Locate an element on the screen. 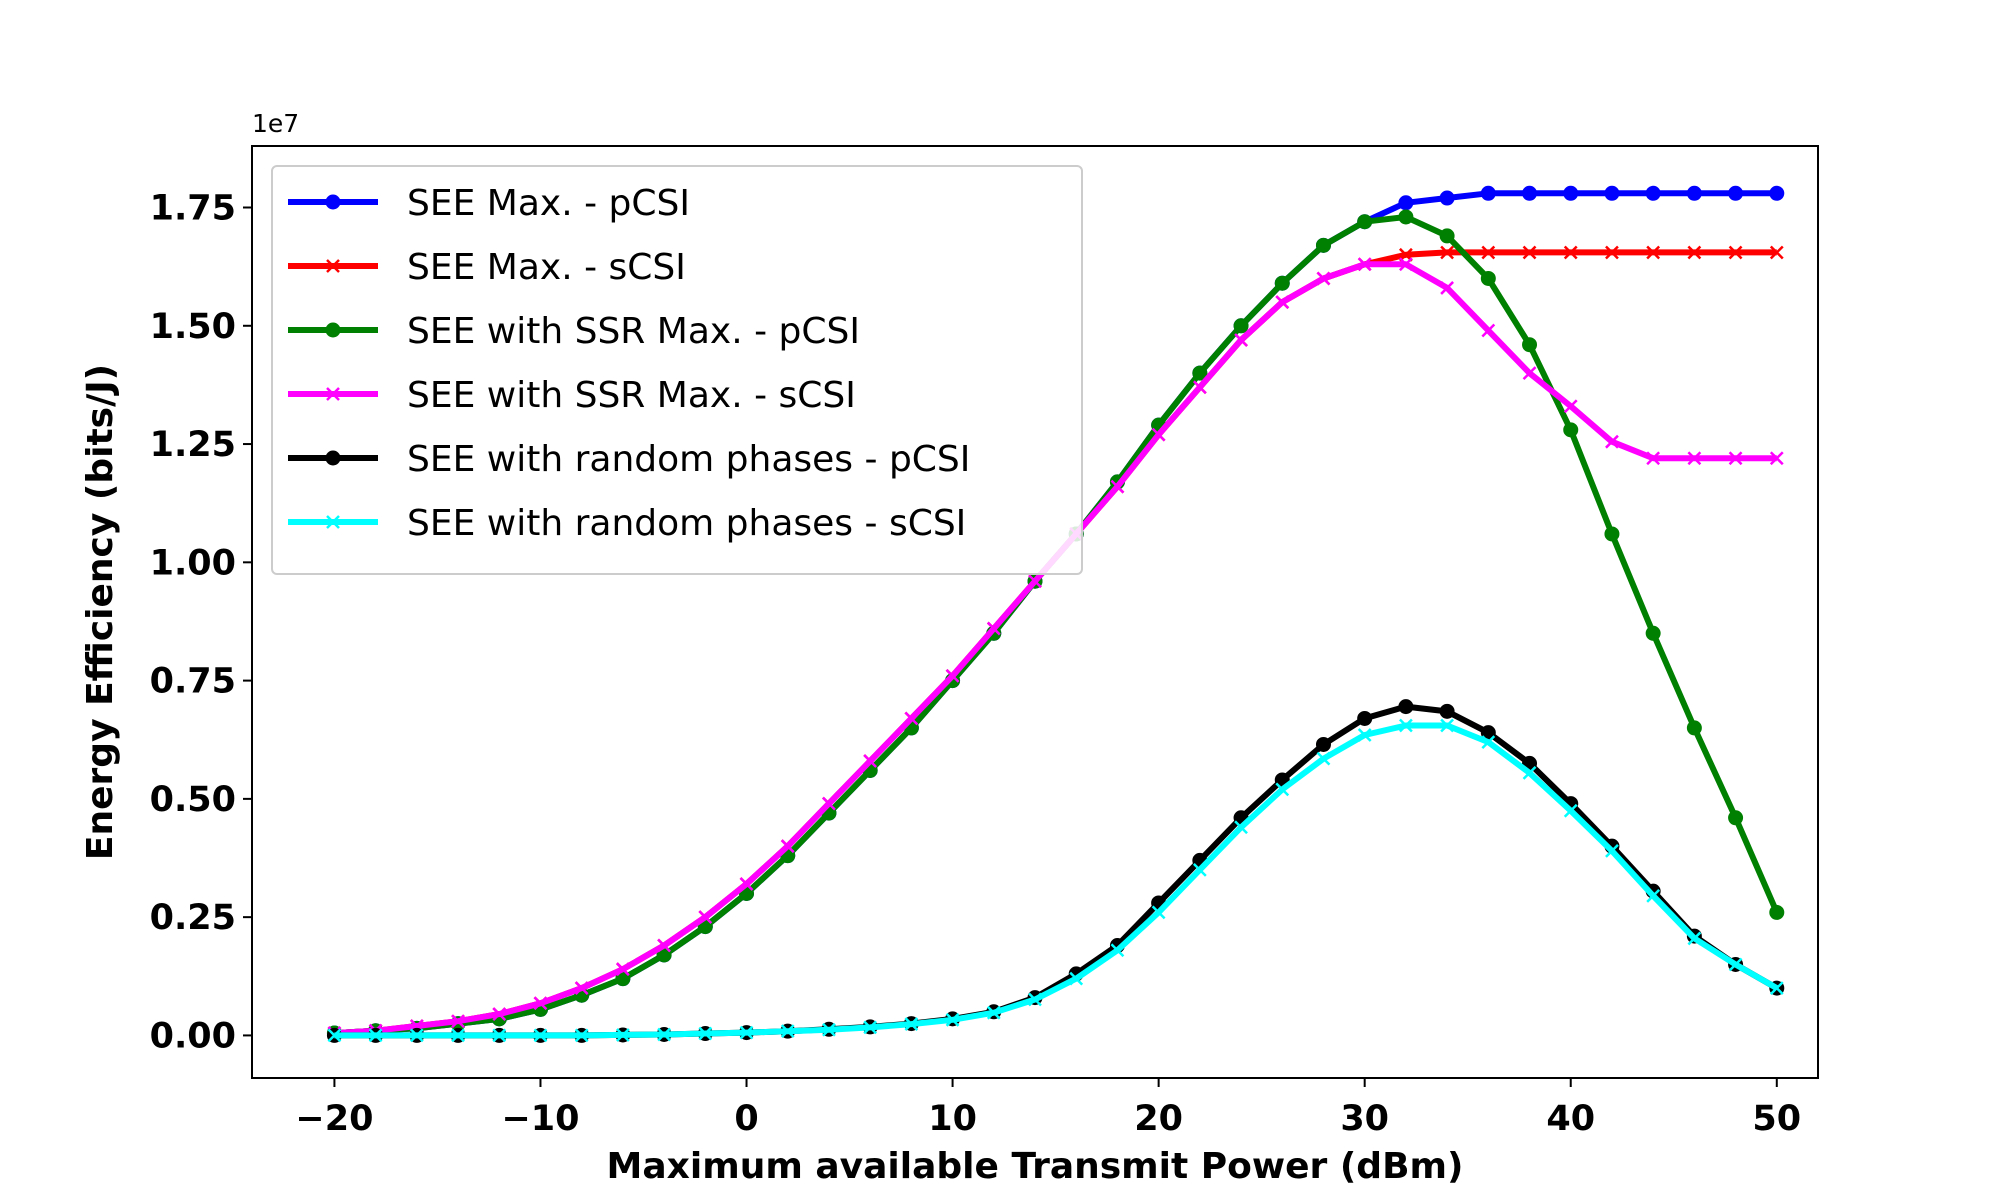 This screenshot has height=1200, width=2000. legend-item: SEE with SSR Max. - pCSI is located at coordinates (574, 331).